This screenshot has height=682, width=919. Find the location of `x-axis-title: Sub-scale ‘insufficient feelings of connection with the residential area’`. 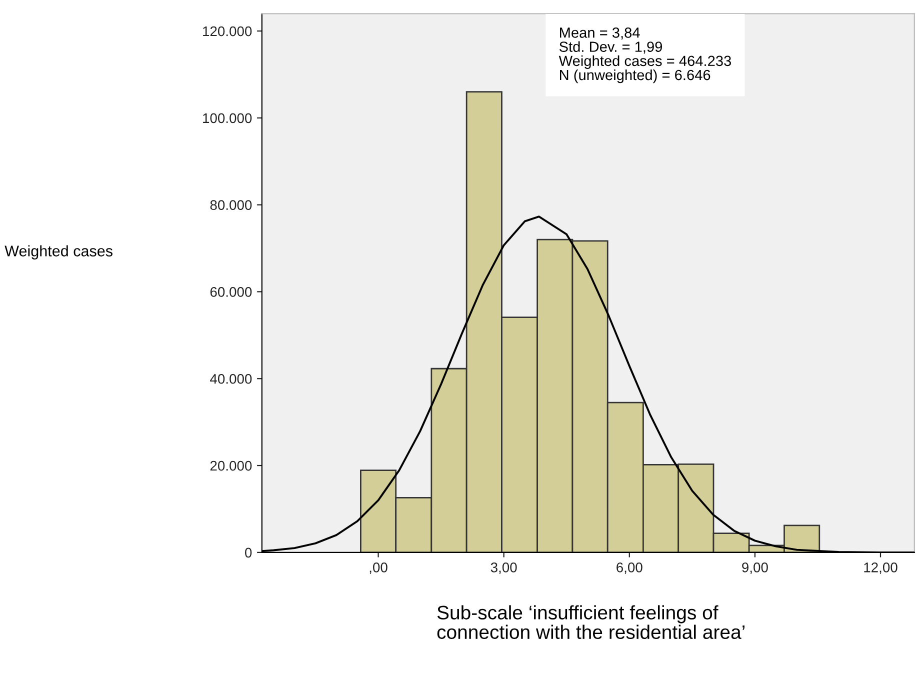

x-axis-title: Sub-scale ‘insufficient feelings of connection with the residential area’ is located at coordinates (590, 622).